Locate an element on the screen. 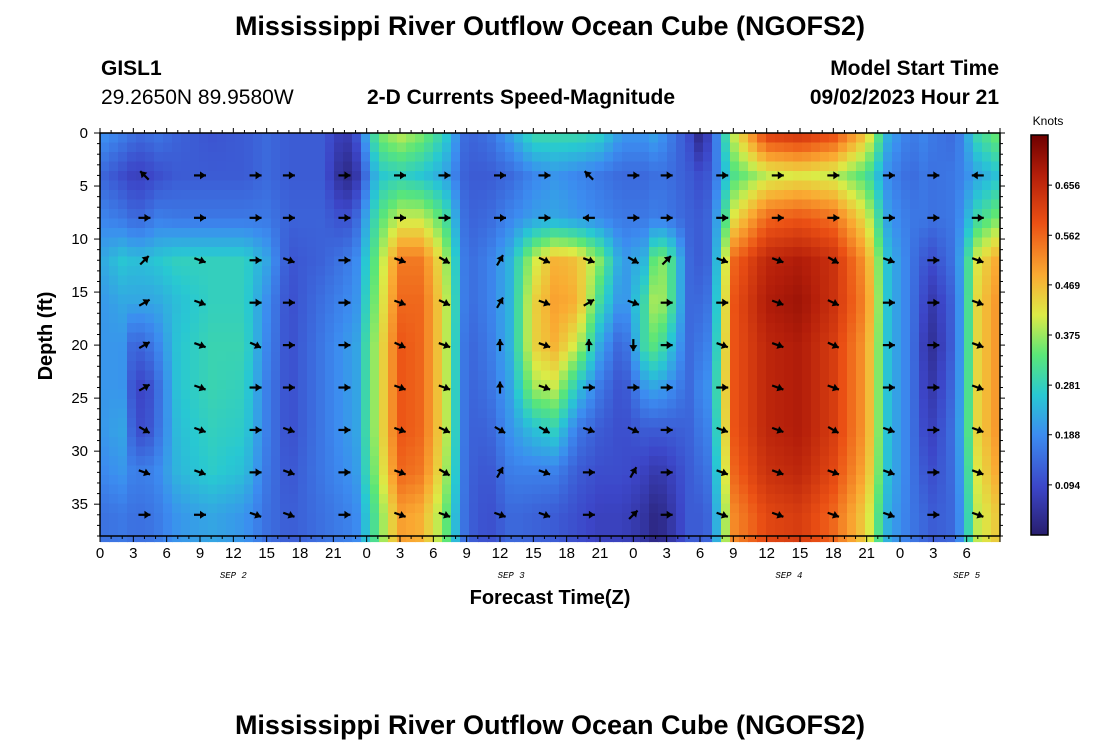  x-tick-label: 0 is located at coordinates (633, 553).